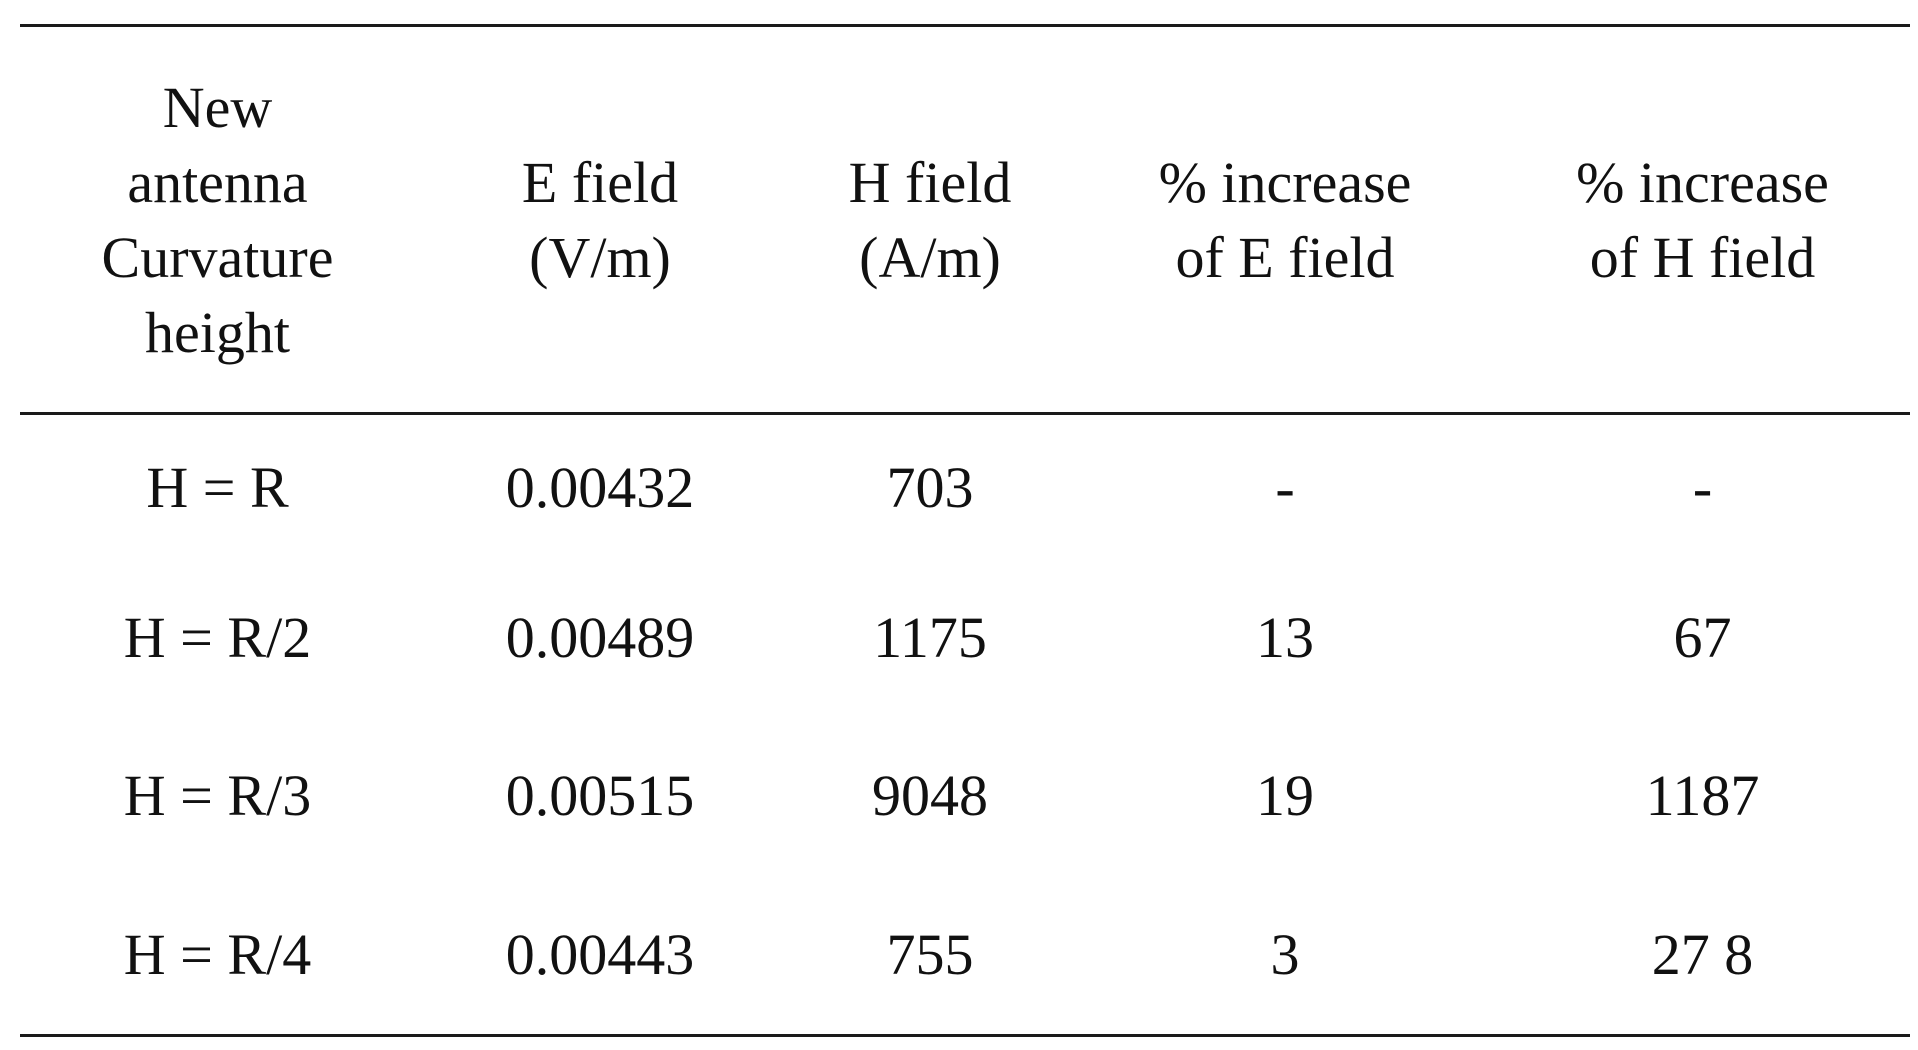 This screenshot has width=1918, height=1050. I want to click on header-text-line: New, so click(217, 107).